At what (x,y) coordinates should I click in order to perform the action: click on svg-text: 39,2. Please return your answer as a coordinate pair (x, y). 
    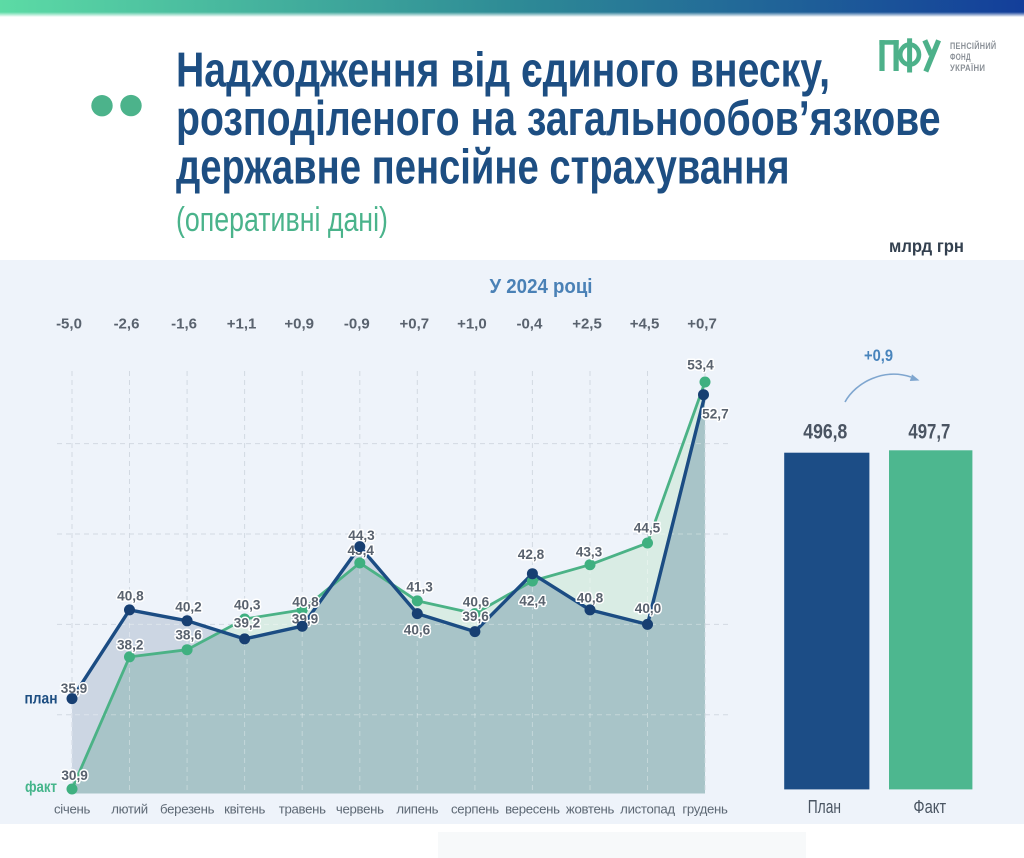
    Looking at the image, I should click on (247, 623).